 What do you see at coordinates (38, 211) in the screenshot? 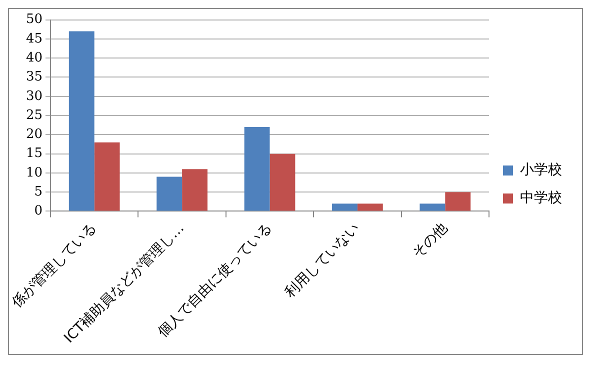
I see `y-tick-label: 0` at bounding box center [38, 211].